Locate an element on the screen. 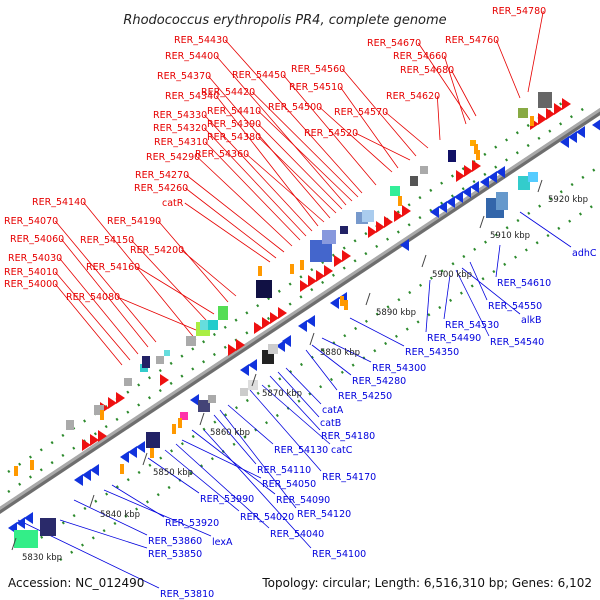 Image resolution: width=600 pixels, height=600 pixels. forward-gene-label: RER_54370 is located at coordinates (184, 76).